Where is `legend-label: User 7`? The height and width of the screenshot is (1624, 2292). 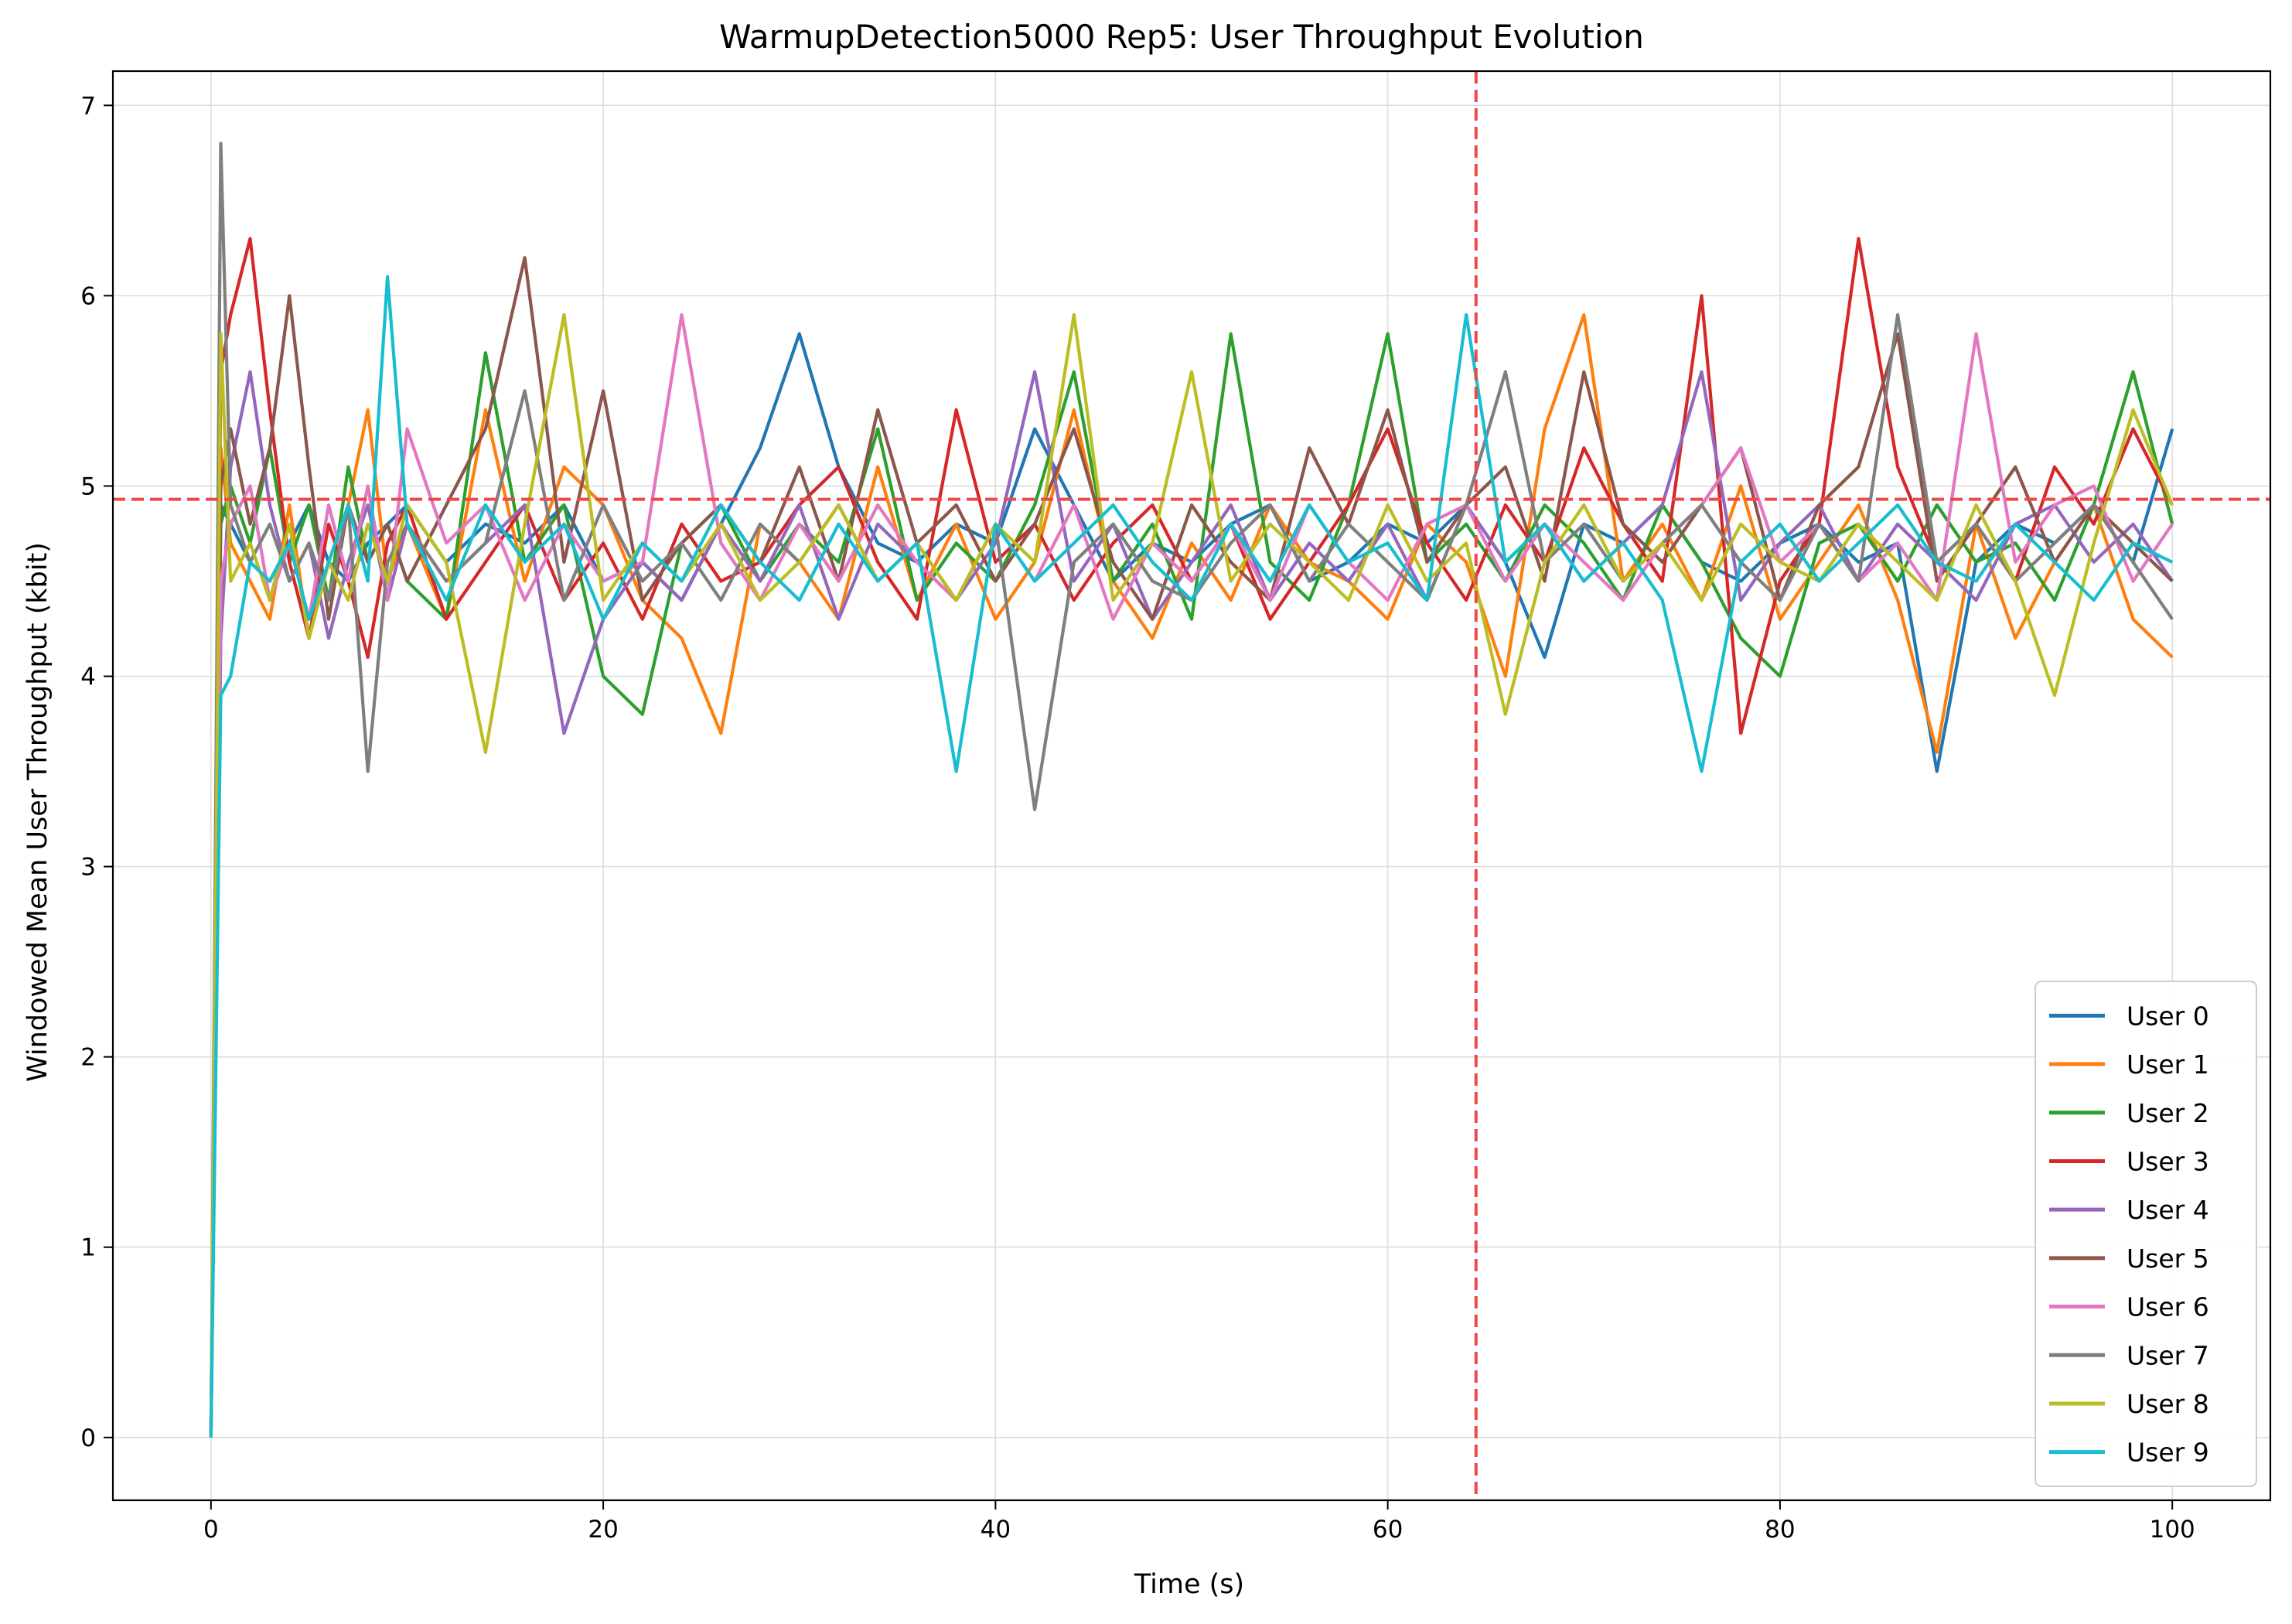 legend-label: User 7 is located at coordinates (2168, 1355).